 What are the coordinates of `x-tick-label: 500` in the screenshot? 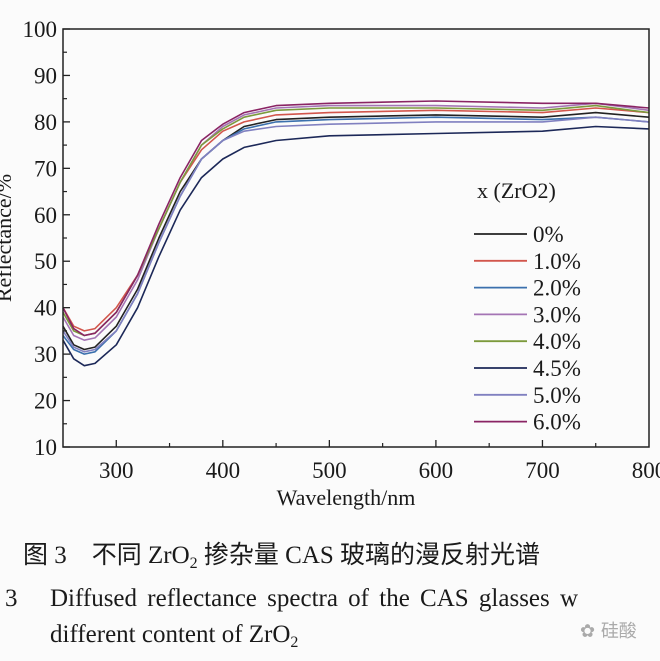 It's located at (329, 470).